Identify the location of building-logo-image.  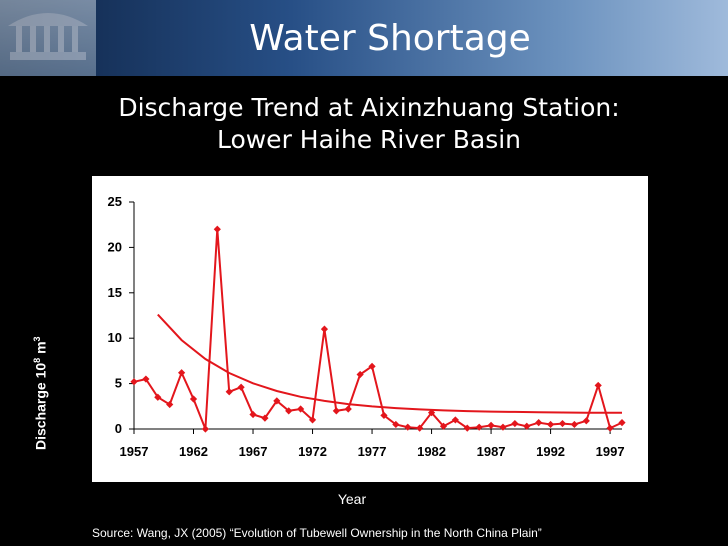
(48, 38).